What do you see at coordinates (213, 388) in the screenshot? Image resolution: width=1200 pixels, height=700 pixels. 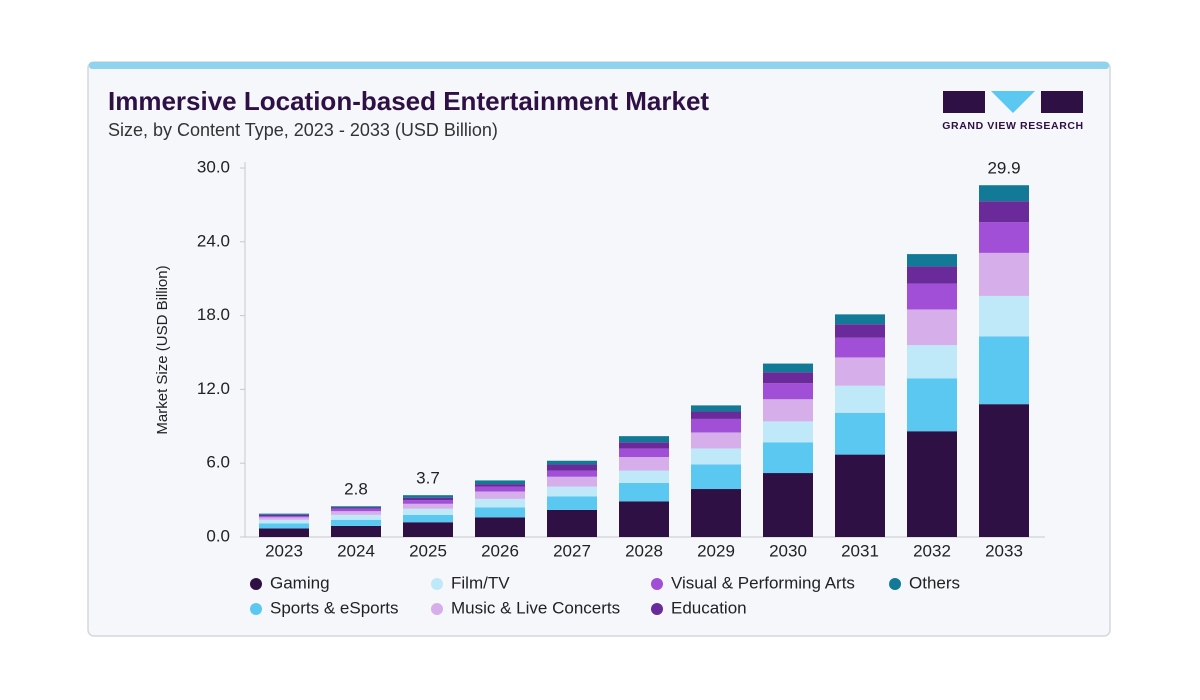 I see `y-tick-label: 12.0` at bounding box center [213, 388].